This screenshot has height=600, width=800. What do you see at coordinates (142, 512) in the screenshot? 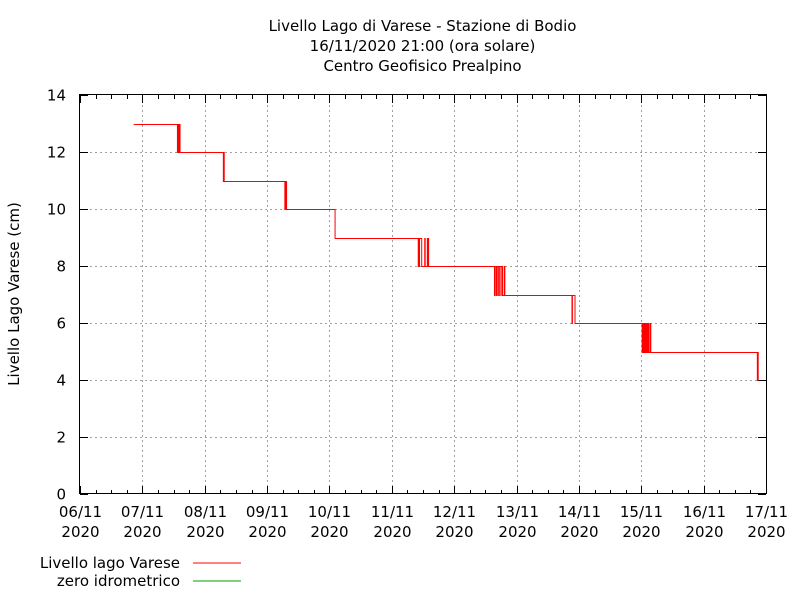
I see `x-tick-label-date: 07/11` at bounding box center [142, 512].